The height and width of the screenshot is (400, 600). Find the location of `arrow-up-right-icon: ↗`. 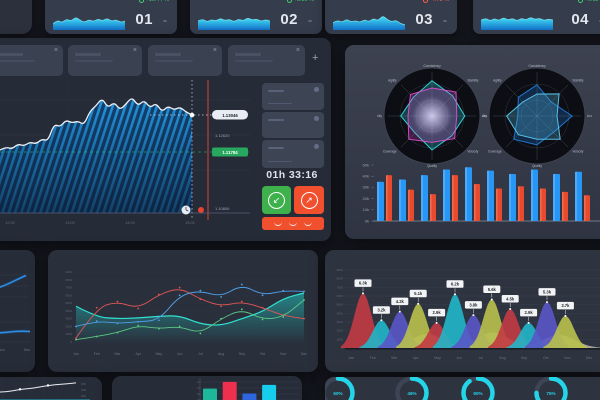

arrow-up-right-icon: ↗ is located at coordinates (309, 200).